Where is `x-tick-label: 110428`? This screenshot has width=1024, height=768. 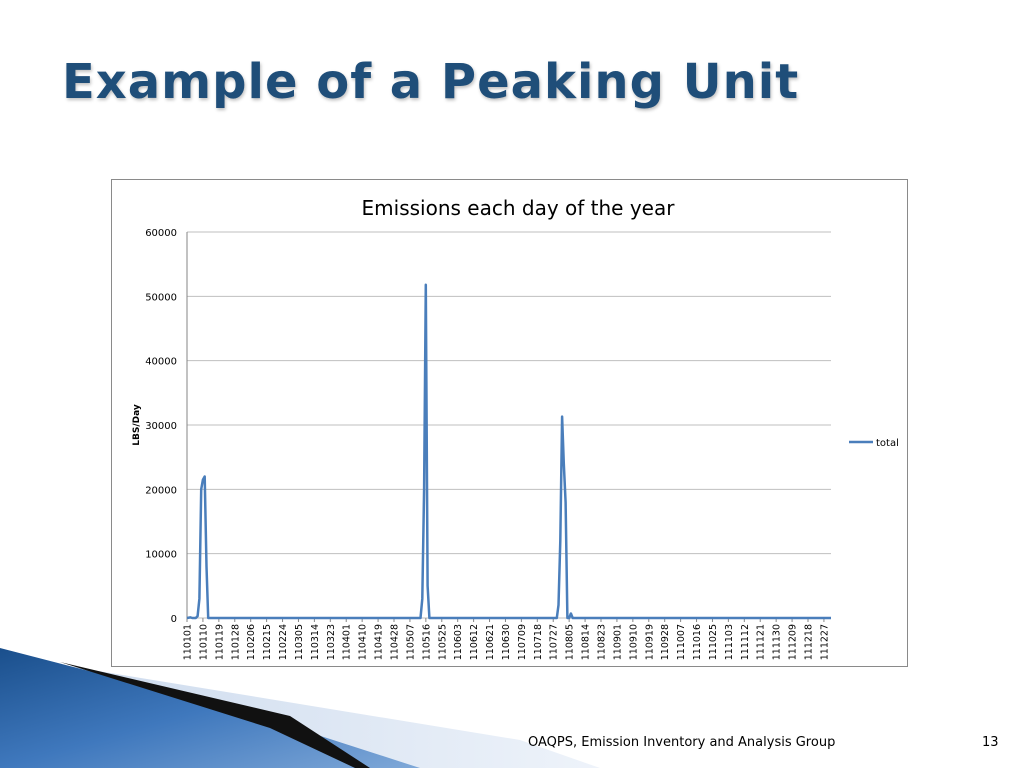 x-tick-label: 110428 is located at coordinates (395, 642).